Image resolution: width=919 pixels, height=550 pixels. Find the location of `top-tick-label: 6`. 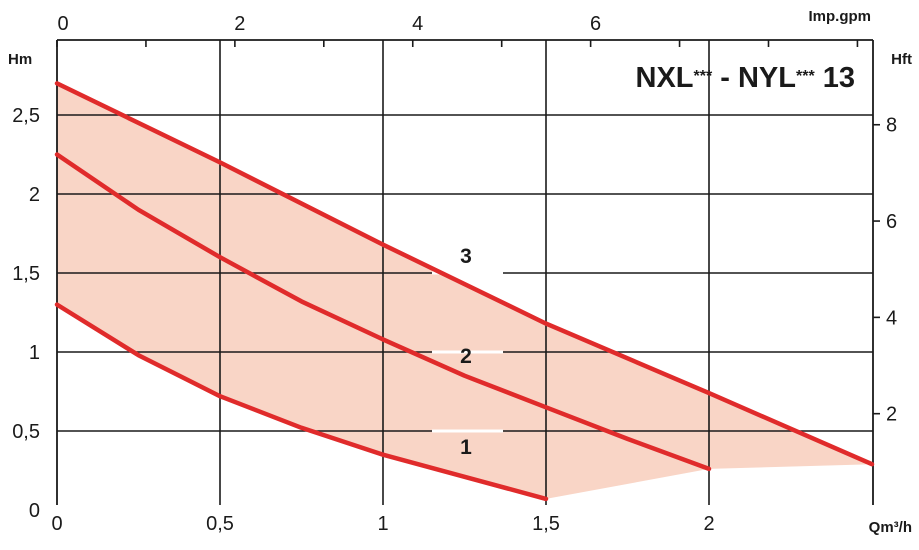

top-tick-label: 6 is located at coordinates (595, 24).